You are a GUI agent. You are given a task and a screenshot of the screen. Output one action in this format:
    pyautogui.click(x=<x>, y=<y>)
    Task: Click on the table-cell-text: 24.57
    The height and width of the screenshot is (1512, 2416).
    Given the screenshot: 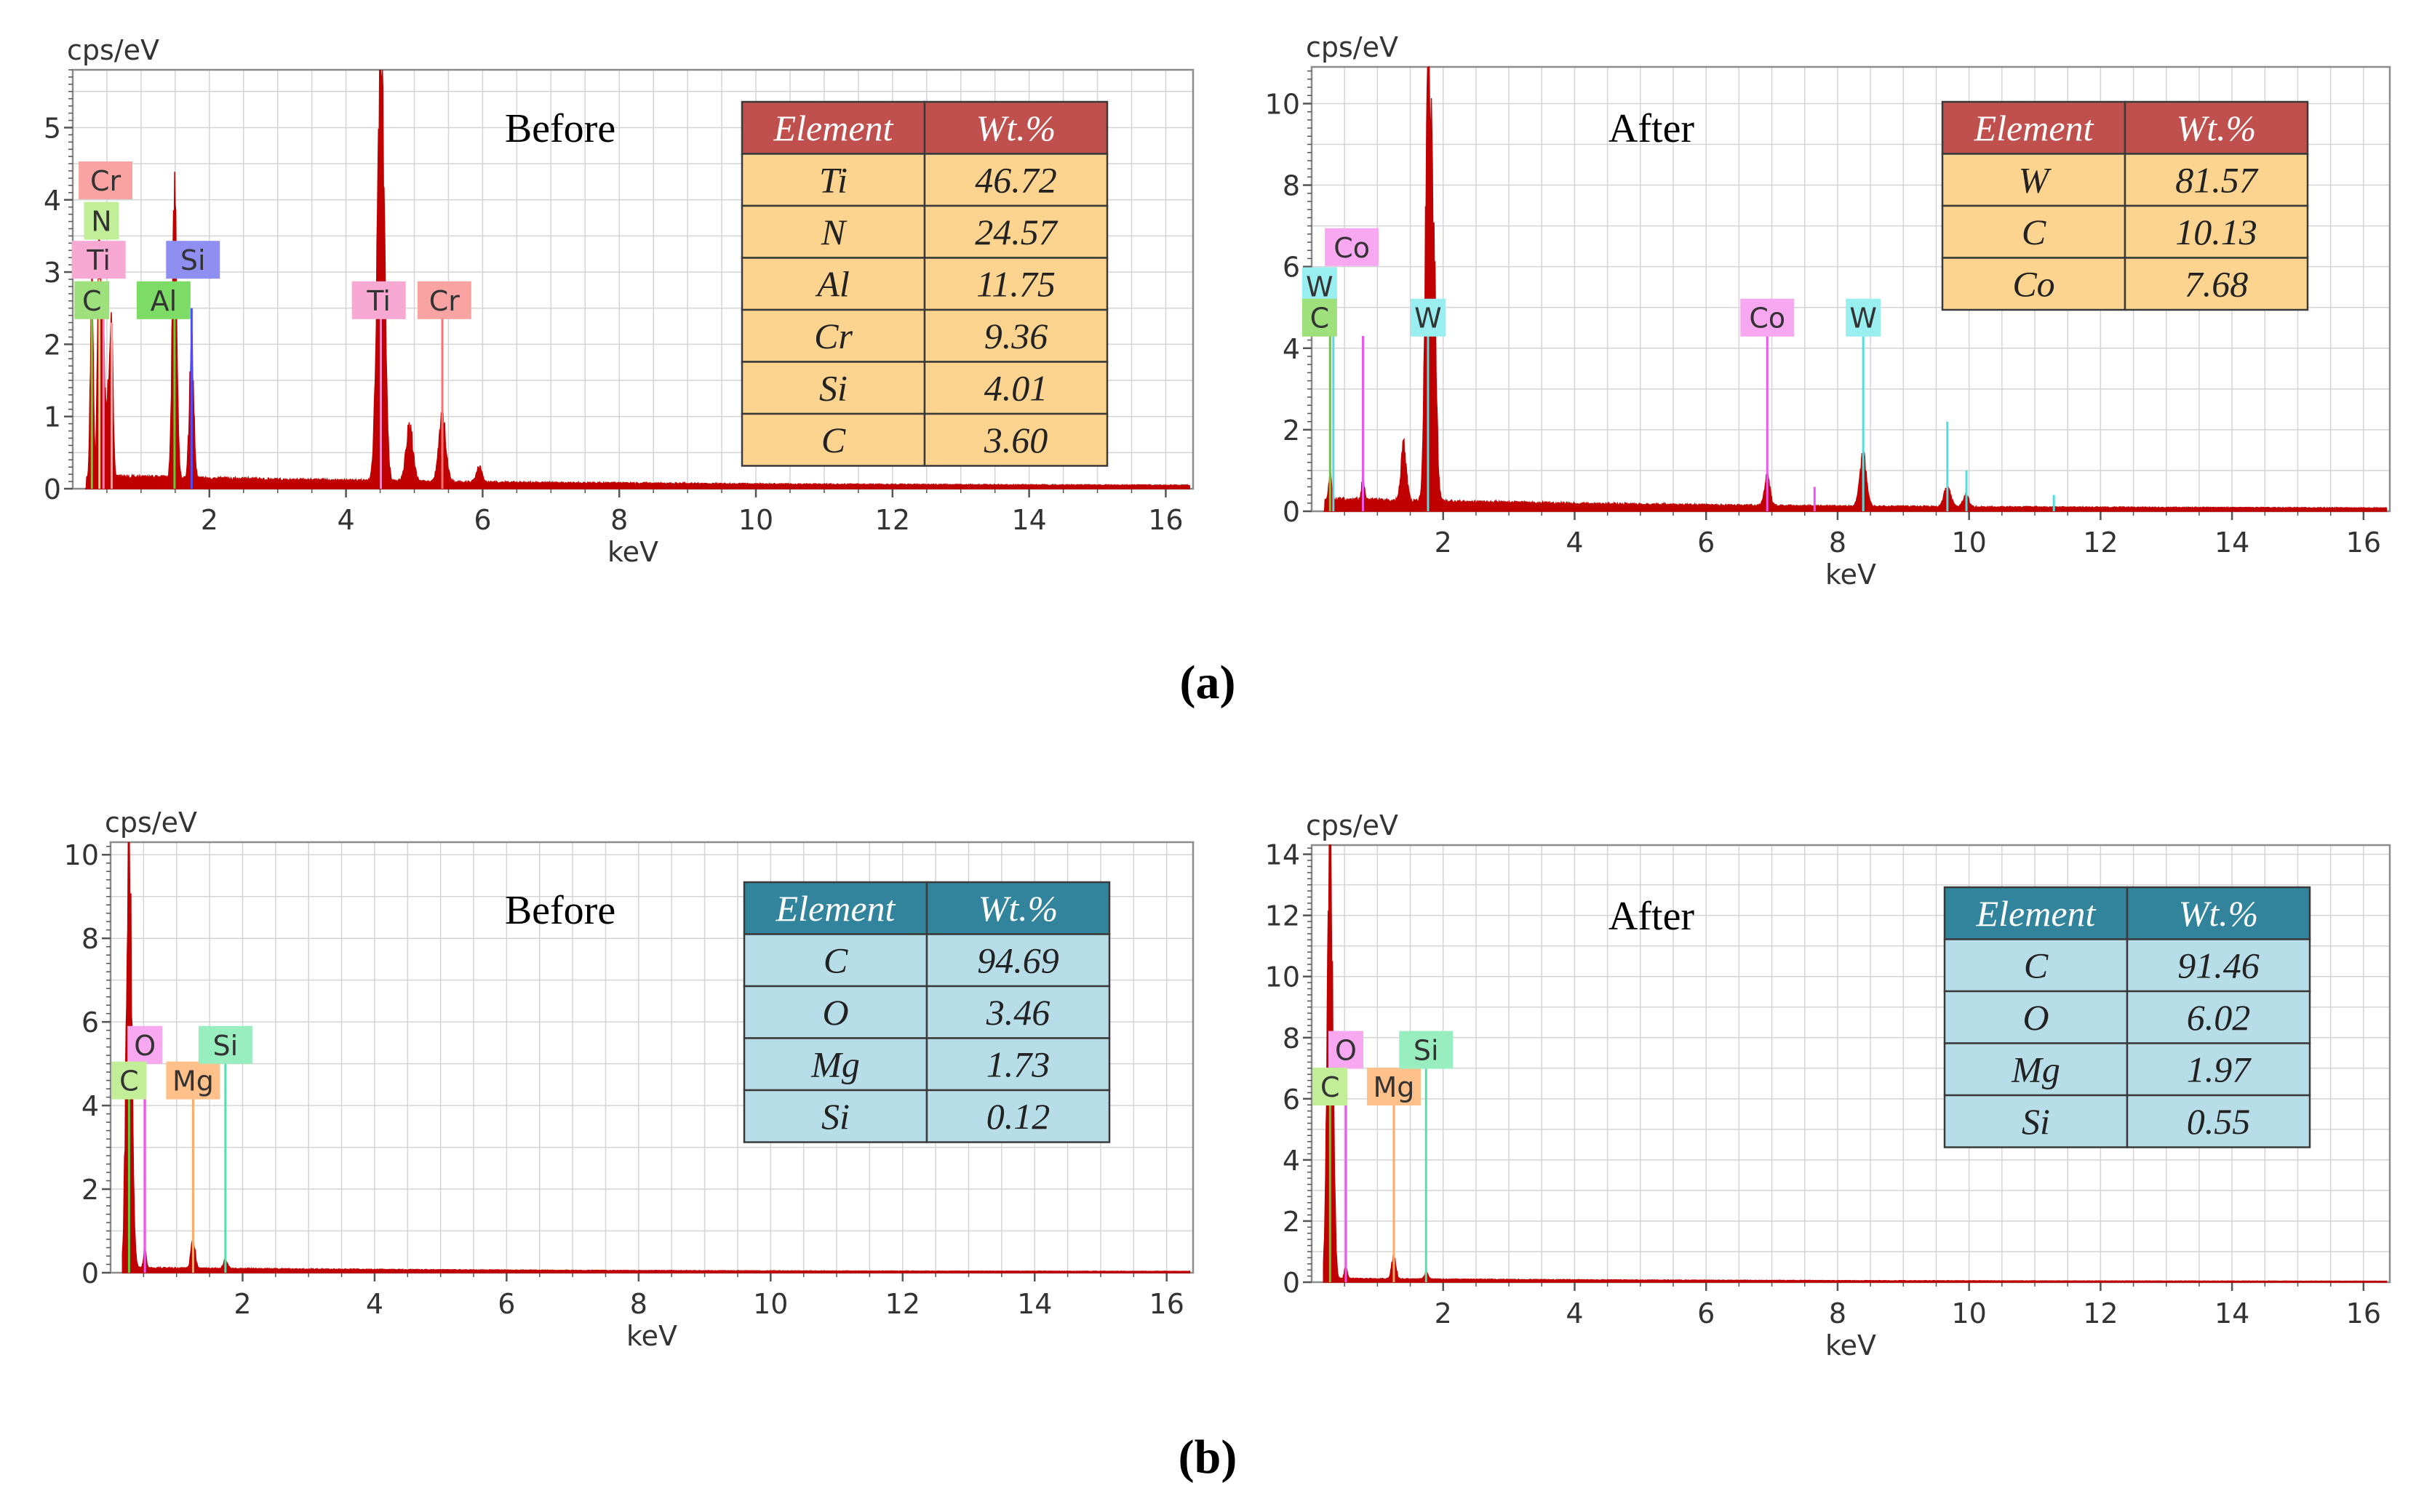 What is the action you would take?
    pyautogui.click(x=1017, y=232)
    